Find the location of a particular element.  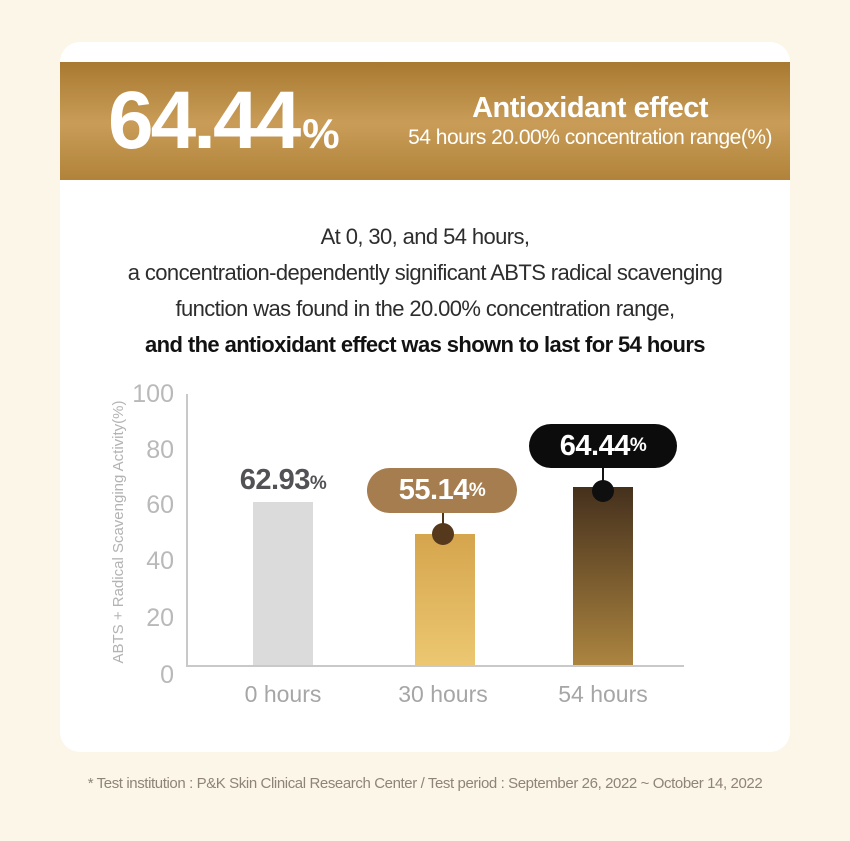

value-label-0-hours: 62.93% is located at coordinates (283, 480).